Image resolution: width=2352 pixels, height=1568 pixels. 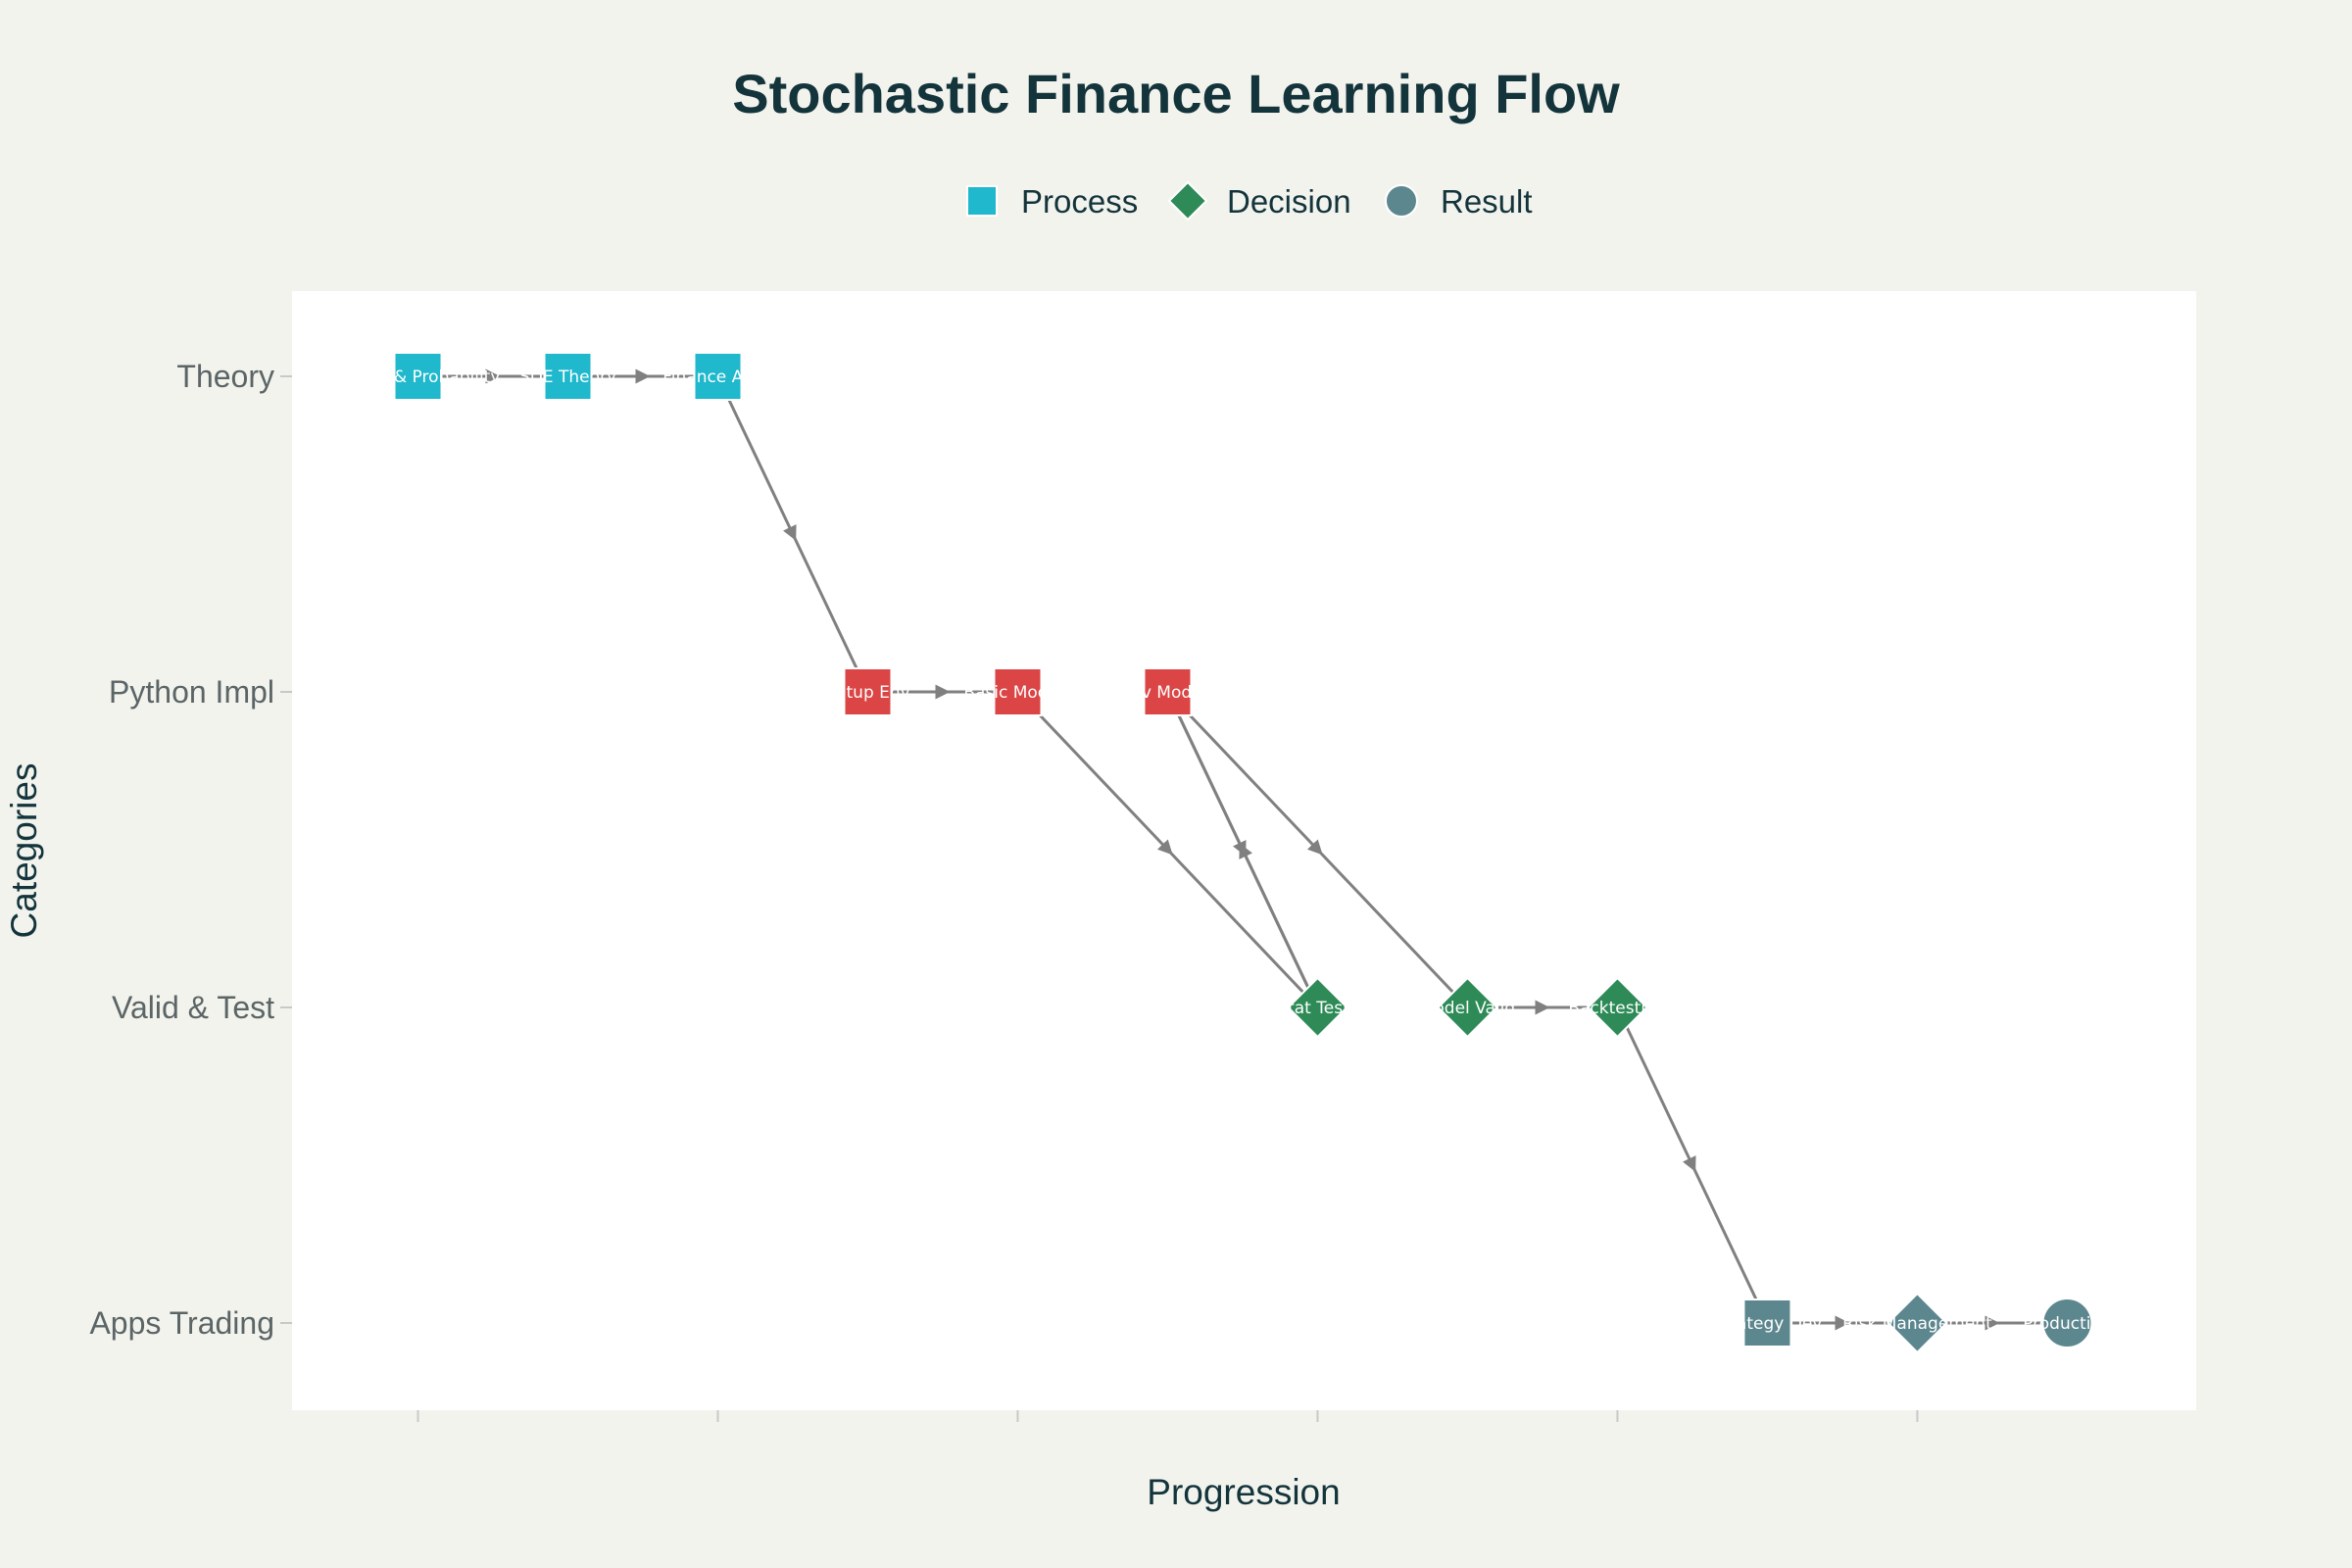 I want to click on legend-item-decision: Decision, so click(x=1259, y=200).